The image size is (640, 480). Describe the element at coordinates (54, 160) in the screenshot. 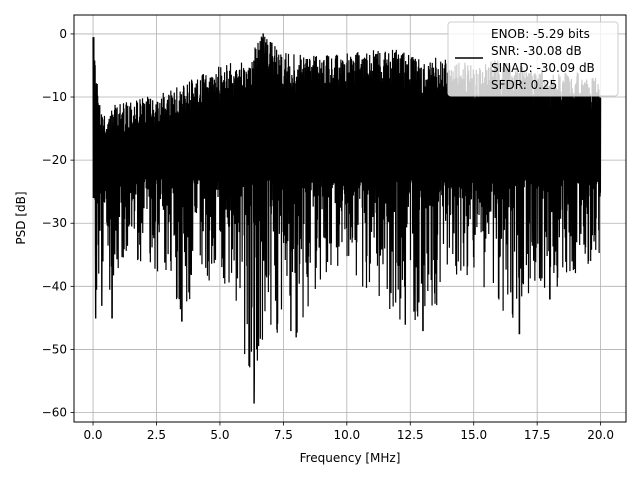

I see `y-tick-label: −20` at that location.